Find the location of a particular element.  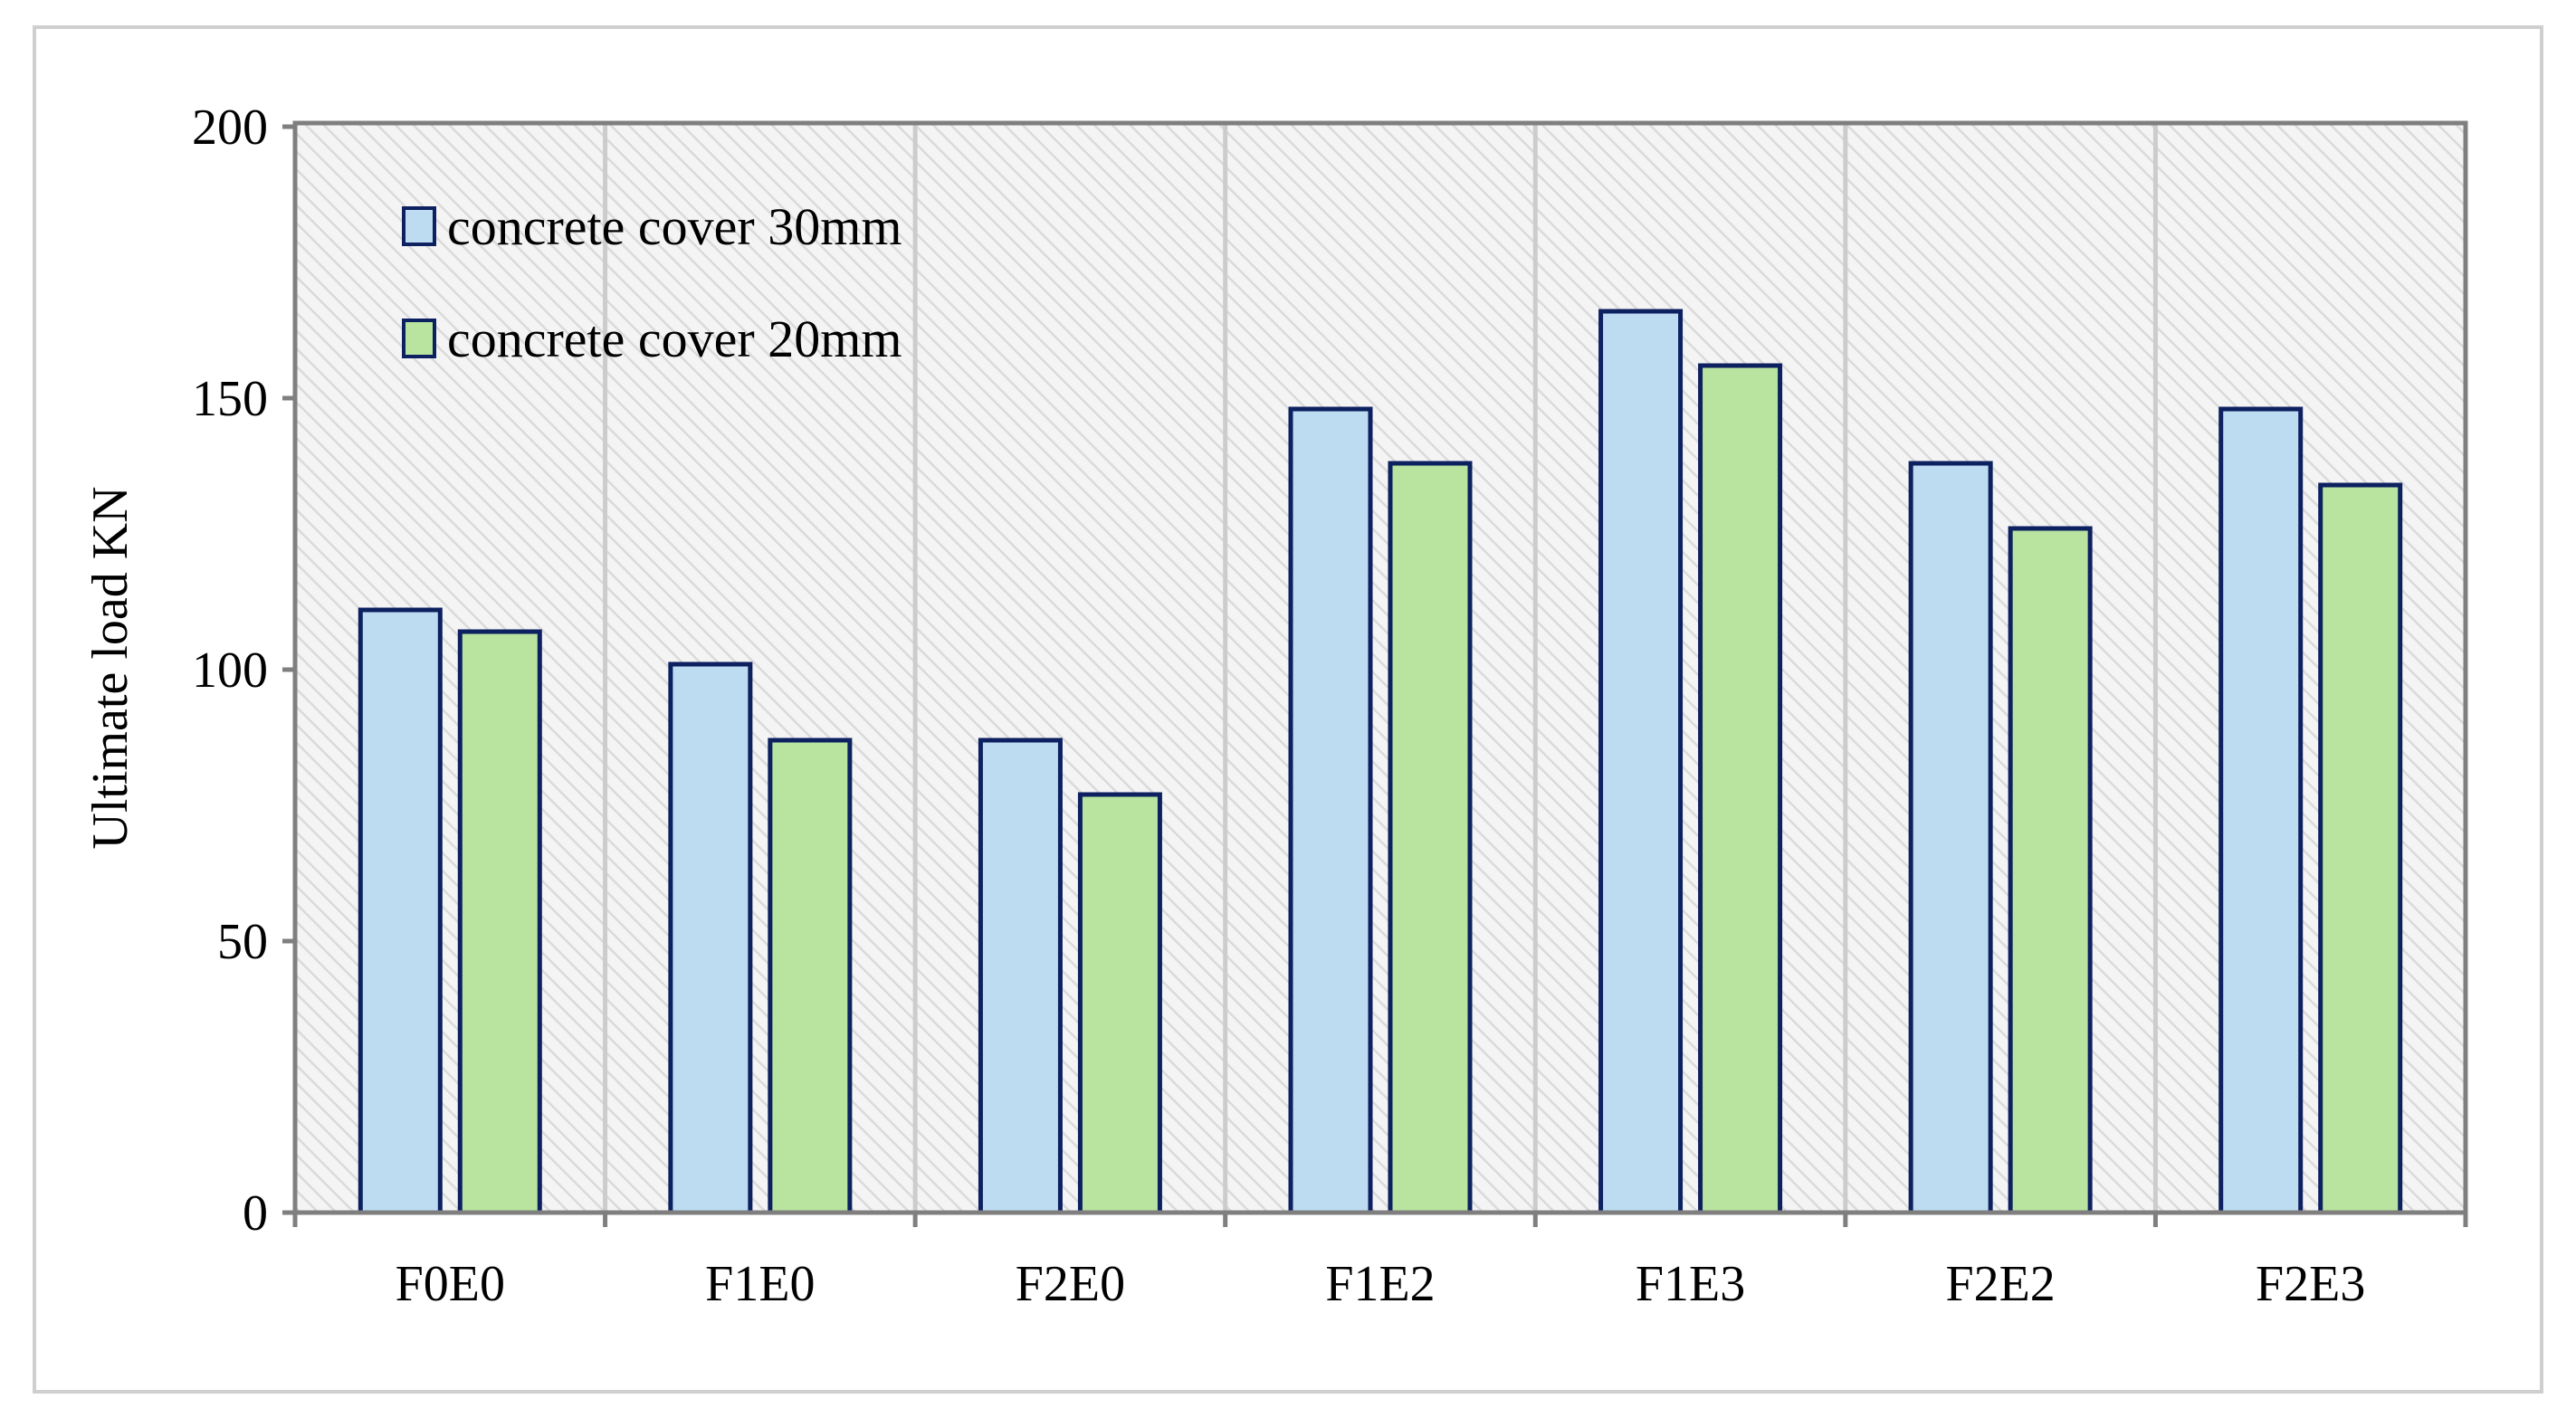

x-tick-label: F2E0 is located at coordinates (1070, 1284).